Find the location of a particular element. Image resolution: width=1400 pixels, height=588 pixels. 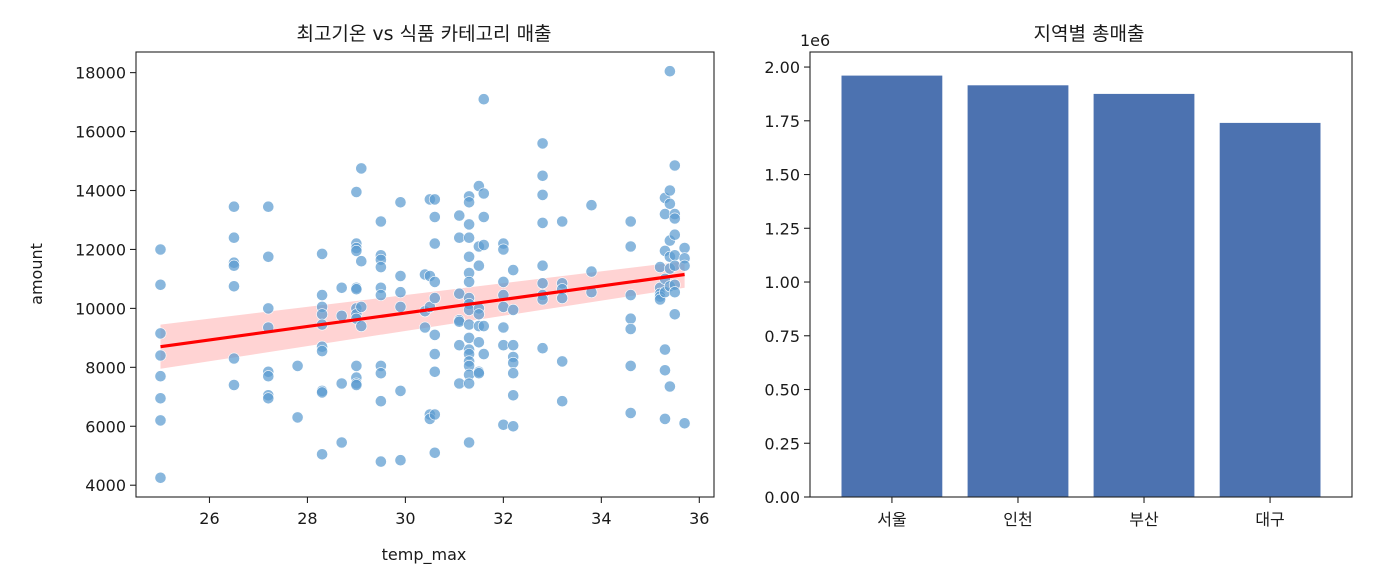

scatter-title: 최고기온 vs 식품 카테고리 매출 is located at coordinates (423, 34).